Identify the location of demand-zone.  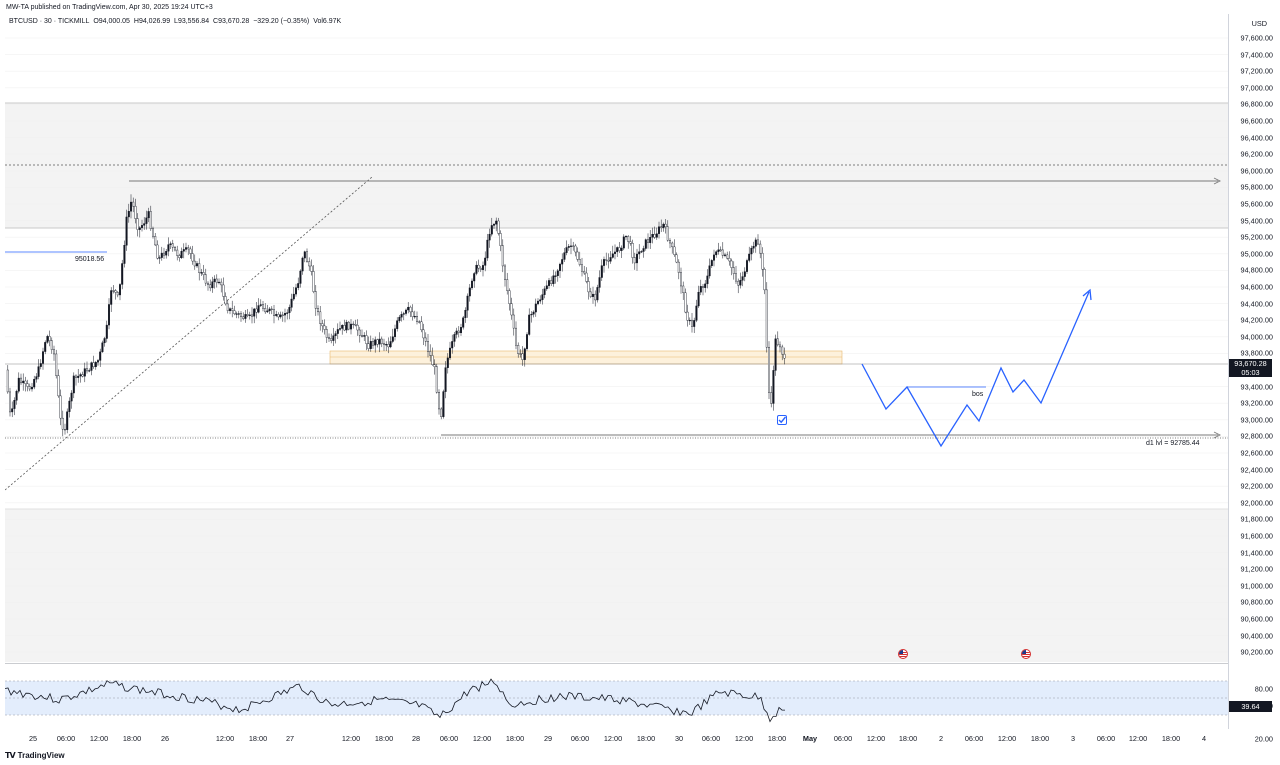
(586, 357).